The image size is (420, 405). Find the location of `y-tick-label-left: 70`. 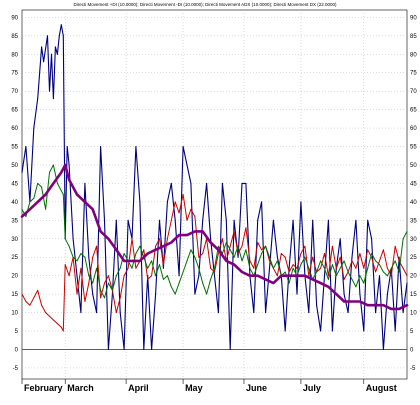

y-tick-label-left: 70 is located at coordinates (14, 92).